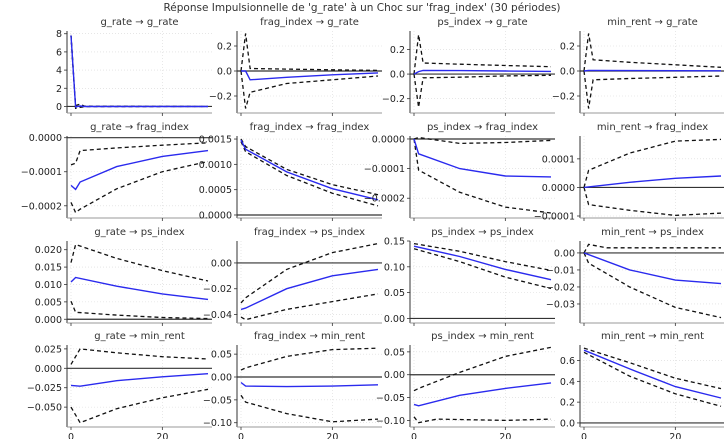 This screenshot has height=439, width=724. Describe the element at coordinates (48, 349) in the screenshot. I see `y-tick-label: 0.025` at that location.